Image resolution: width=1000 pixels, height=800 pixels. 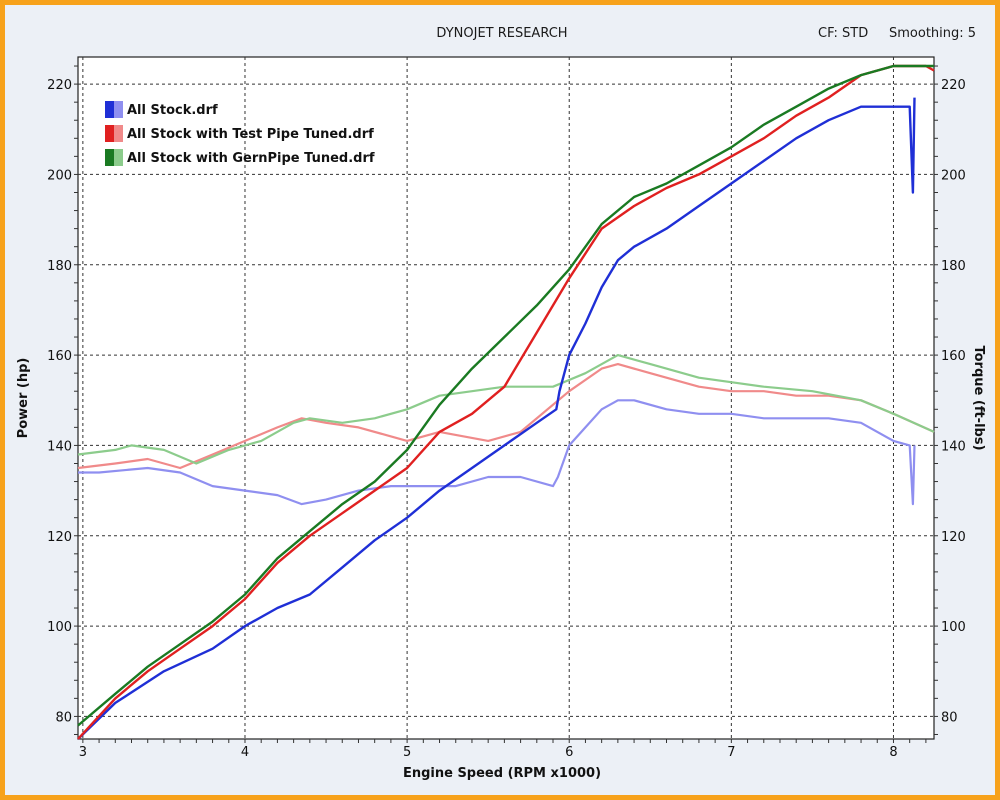 What do you see at coordinates (731, 752) in the screenshot?
I see `x-tick-label: 7` at bounding box center [731, 752].